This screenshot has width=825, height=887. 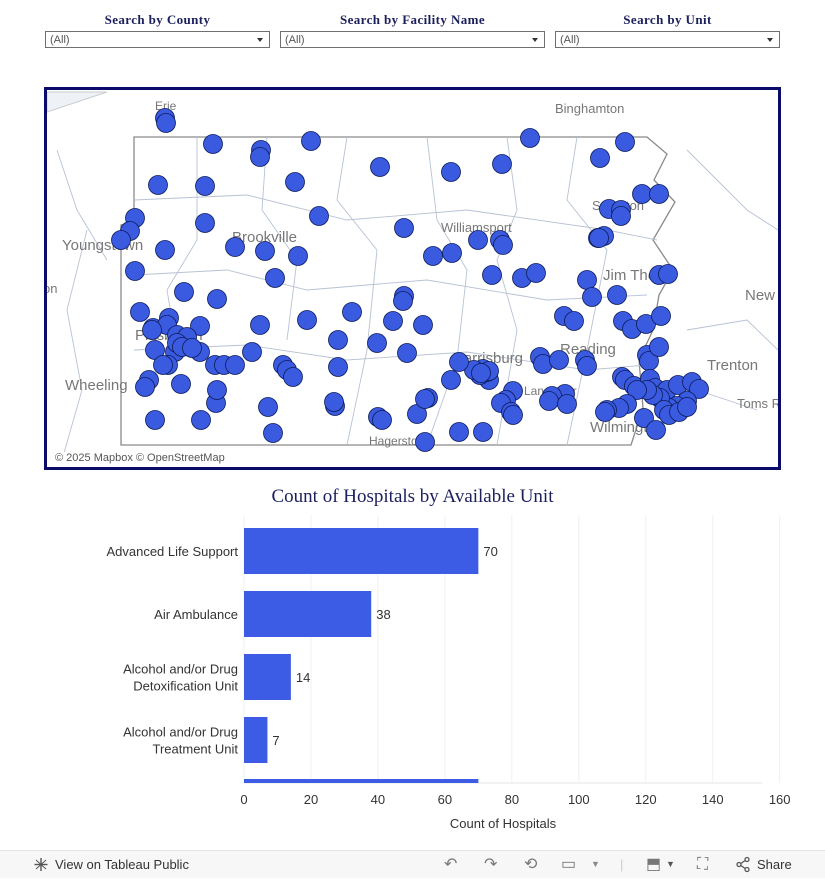 I want to click on revert-icon: ⟲, so click(x=531, y=864).